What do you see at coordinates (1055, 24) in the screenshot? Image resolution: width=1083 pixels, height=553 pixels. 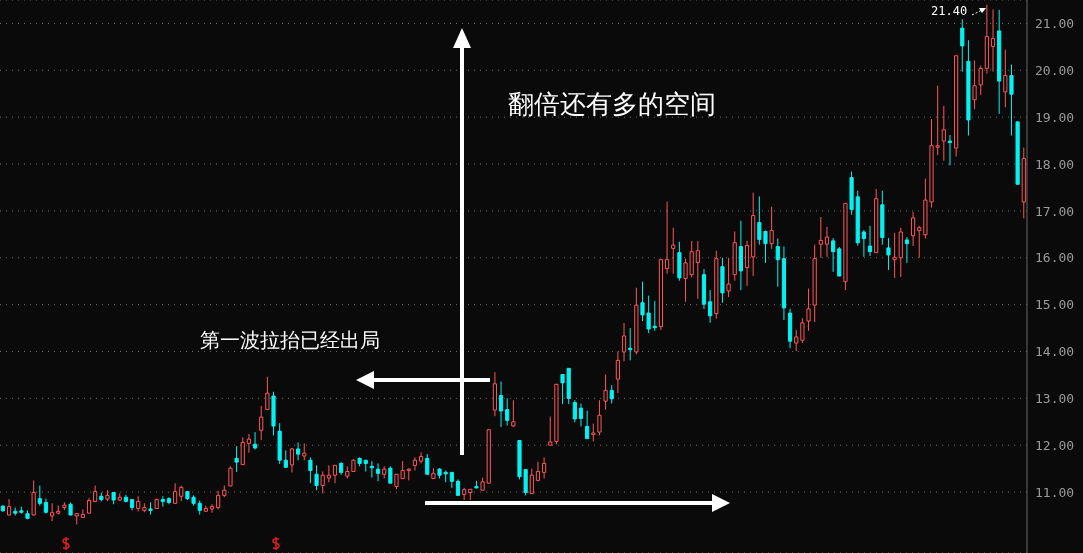 I see `y-tick-label: 21.00` at bounding box center [1055, 24].